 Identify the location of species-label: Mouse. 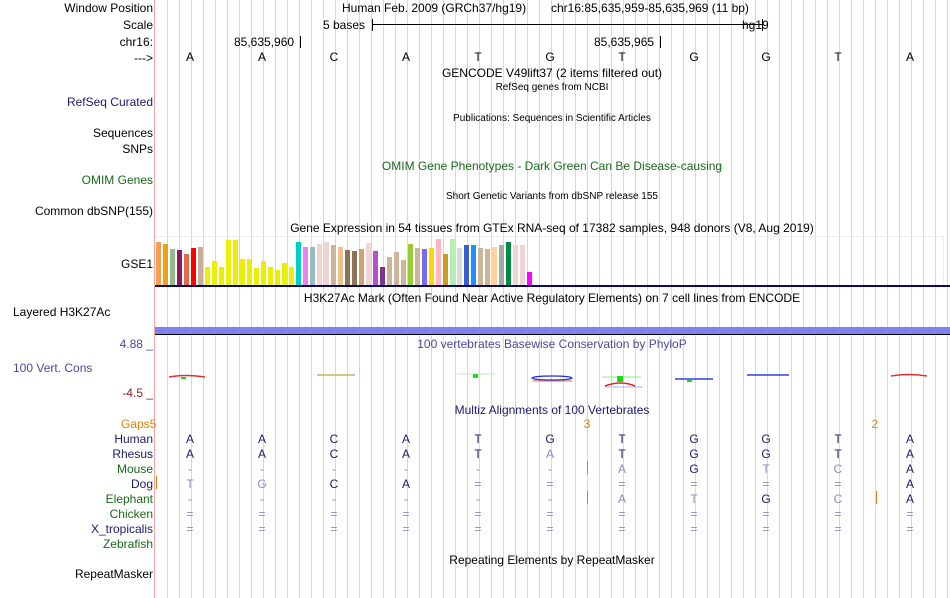
(134, 469).